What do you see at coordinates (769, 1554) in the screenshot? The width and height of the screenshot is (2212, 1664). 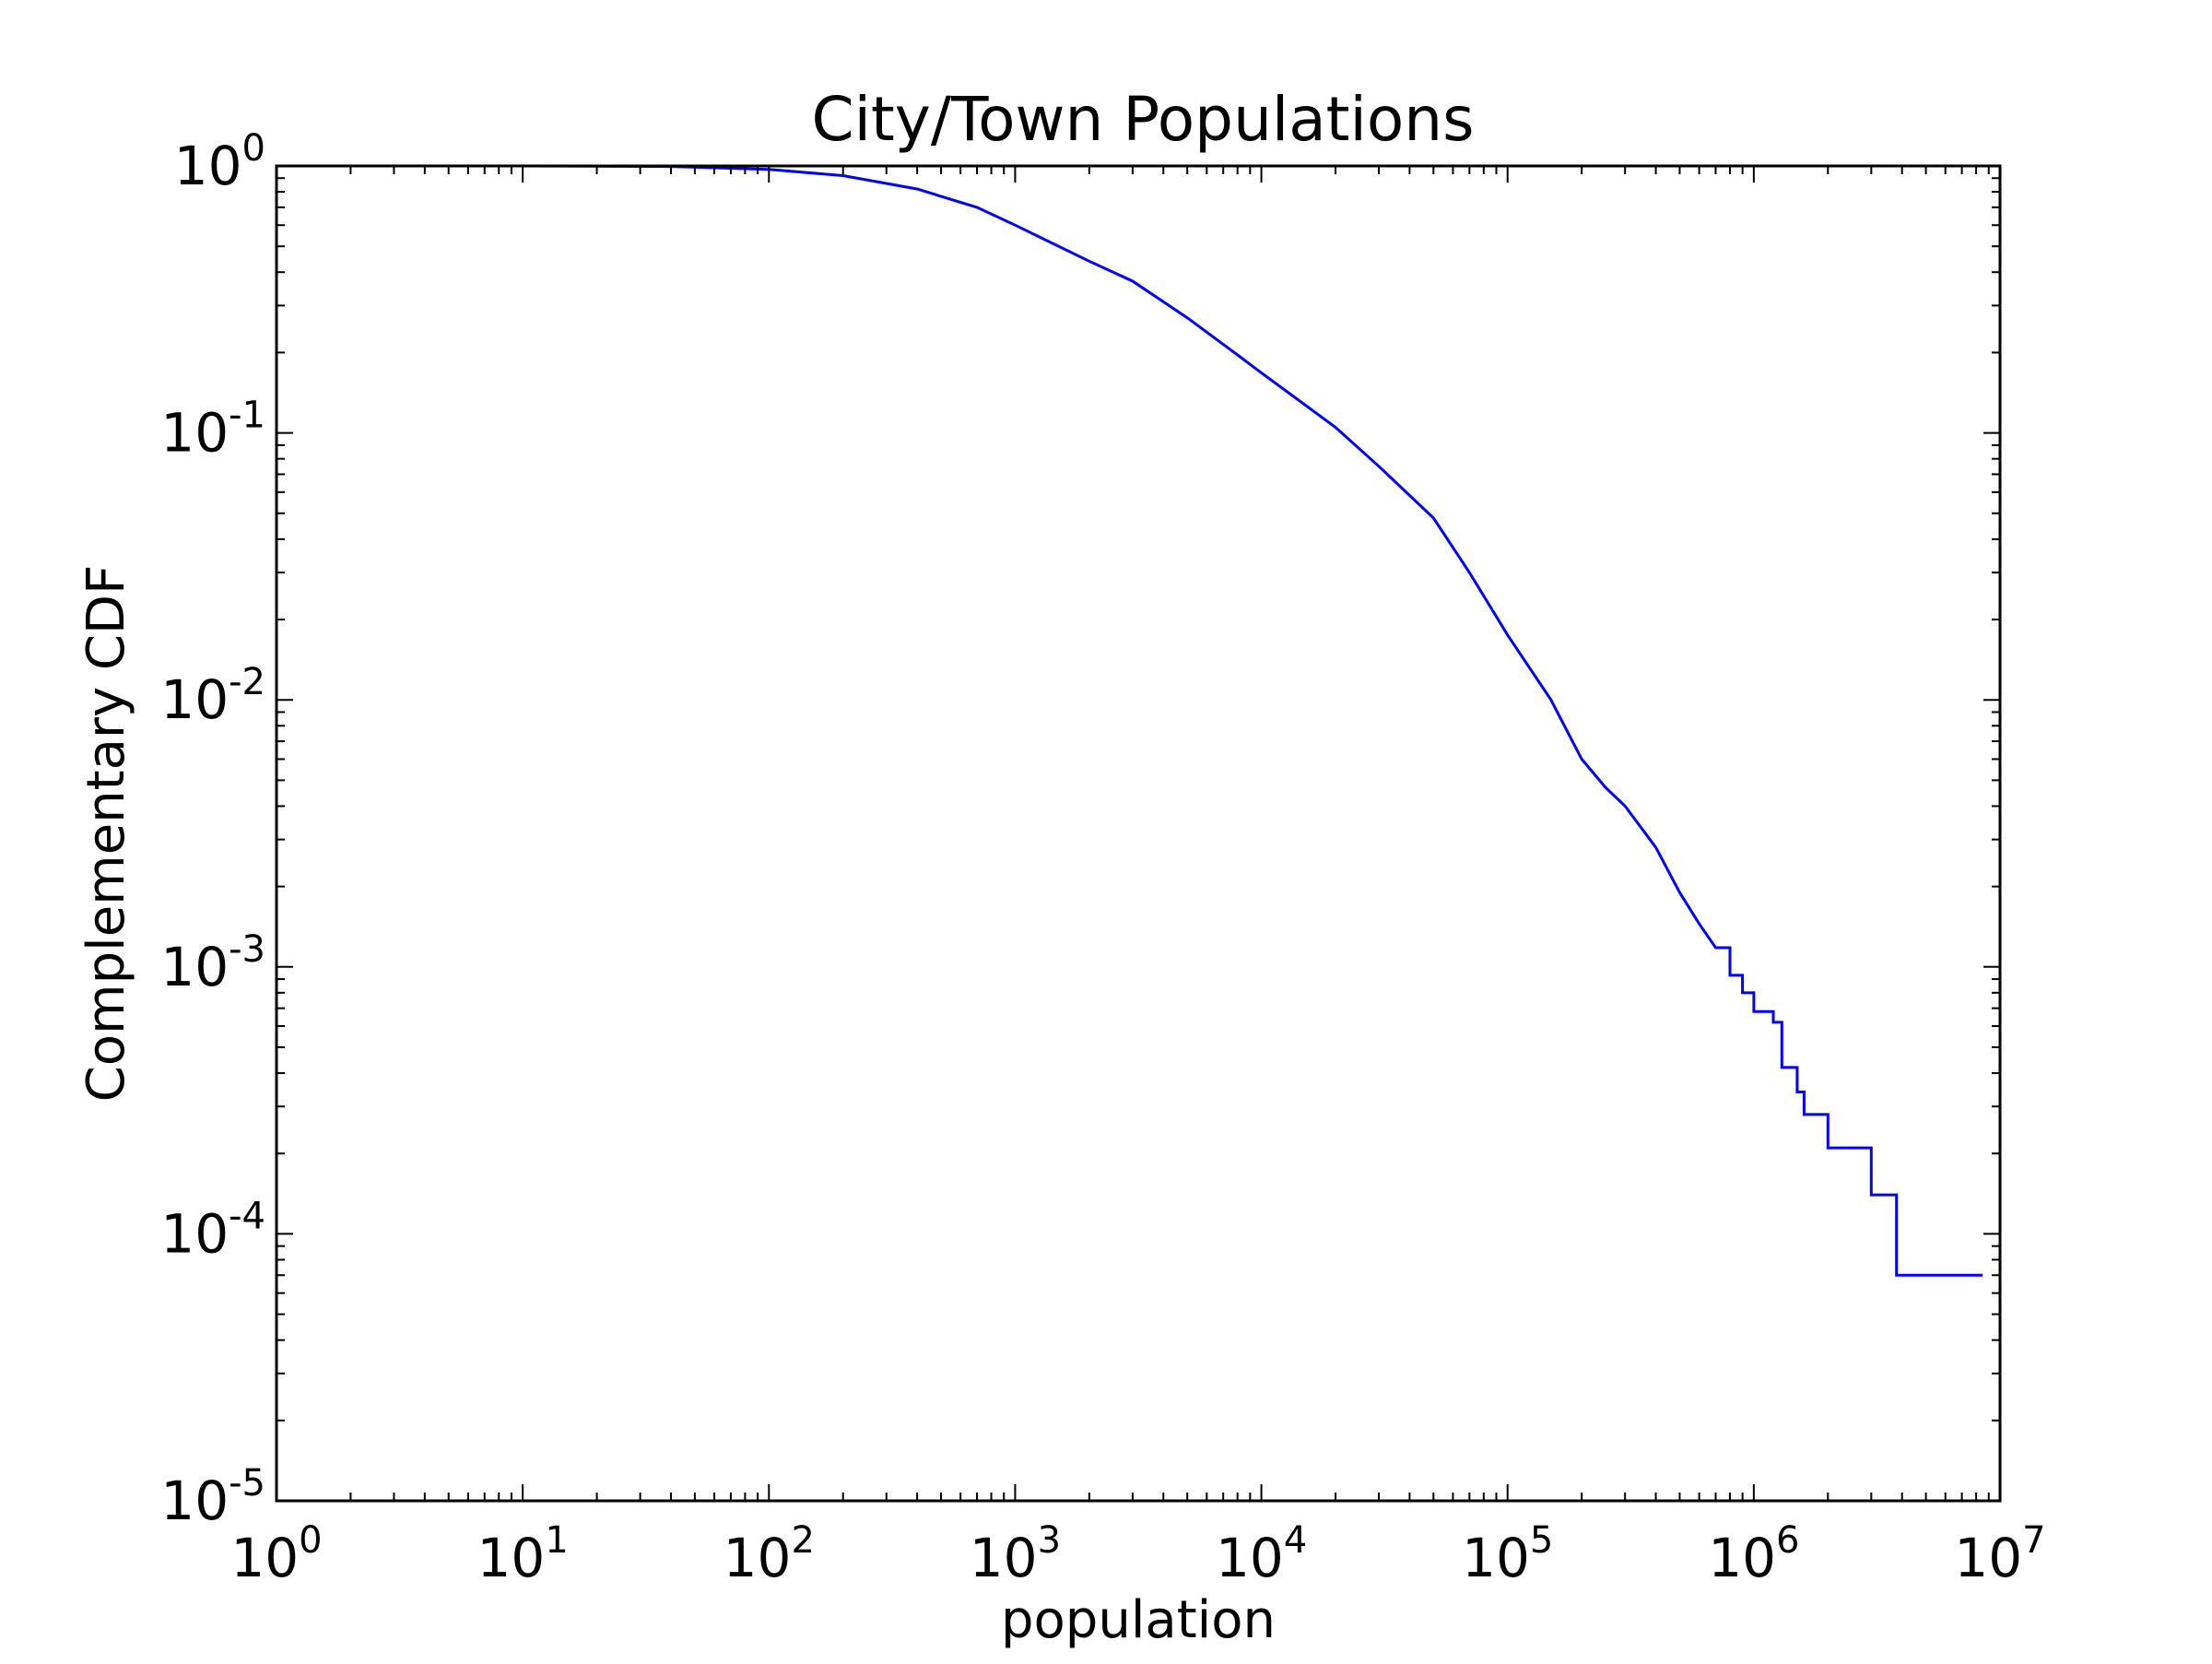 I see `x-tick-label: 10²` at bounding box center [769, 1554].